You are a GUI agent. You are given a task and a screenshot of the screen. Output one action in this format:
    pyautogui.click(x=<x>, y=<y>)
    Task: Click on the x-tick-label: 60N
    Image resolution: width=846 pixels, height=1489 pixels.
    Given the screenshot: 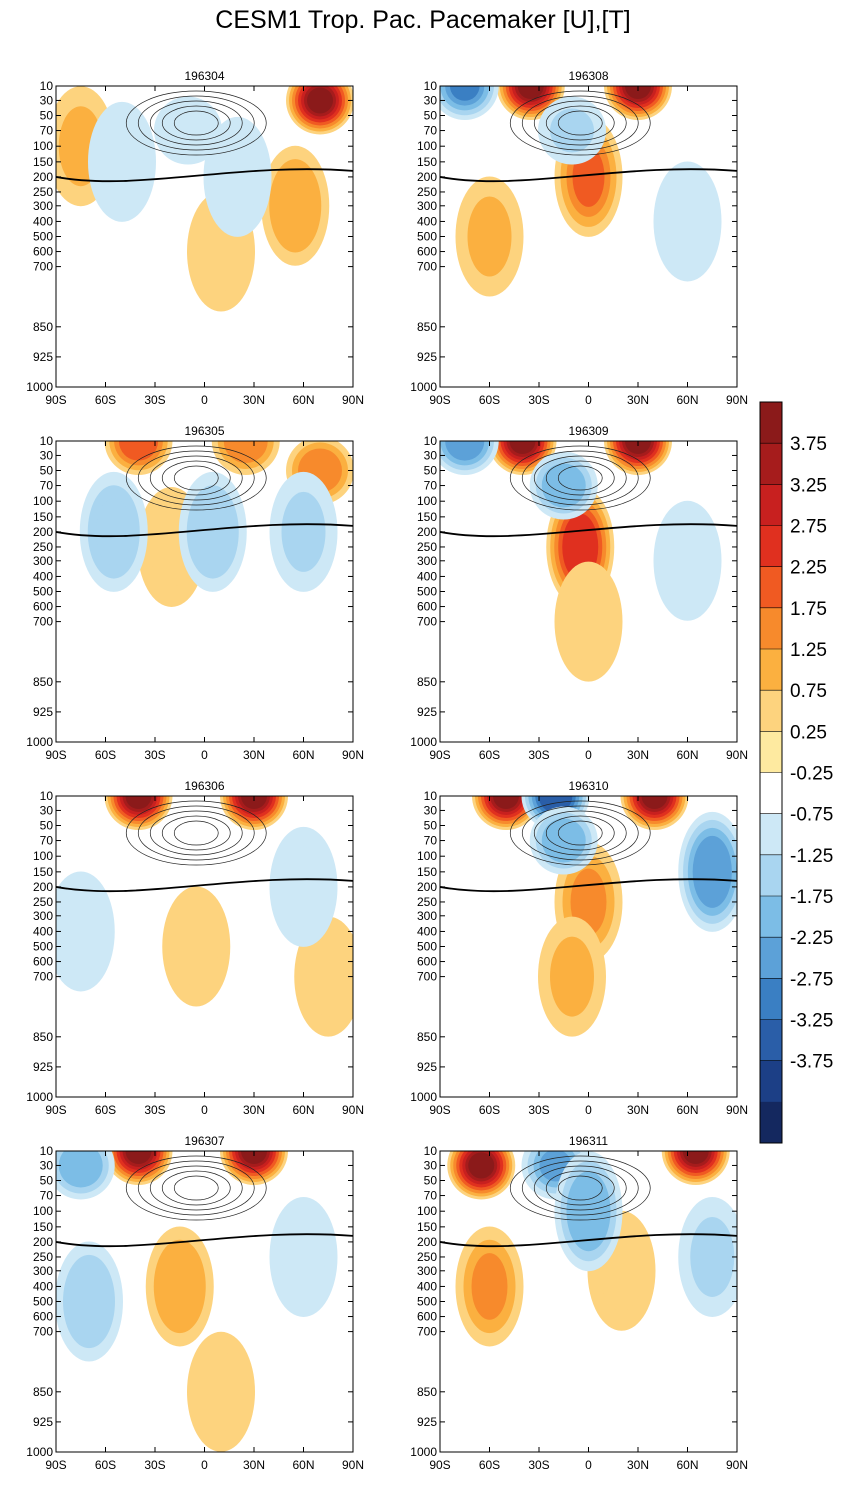 What is the action you would take?
    pyautogui.click(x=303, y=400)
    